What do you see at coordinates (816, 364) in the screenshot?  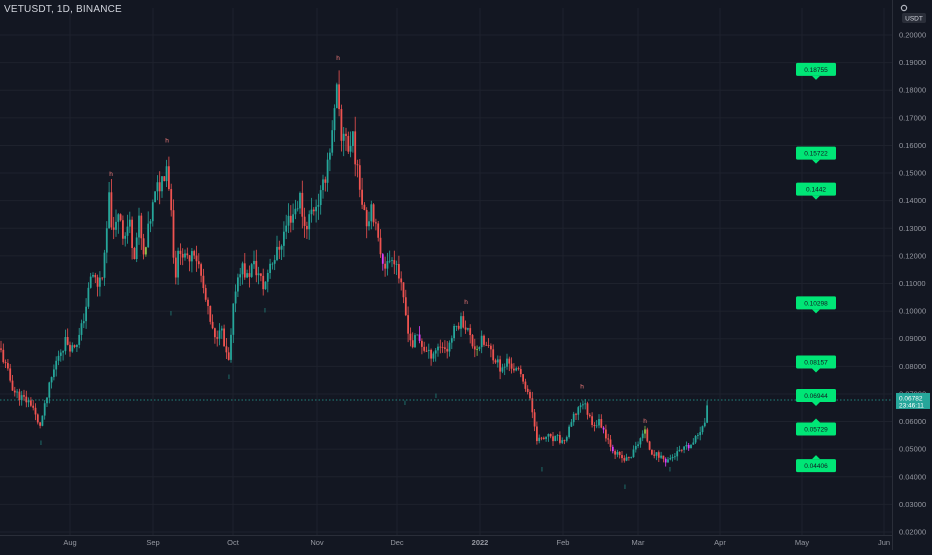 I see `level-box: 0.08157` at bounding box center [816, 364].